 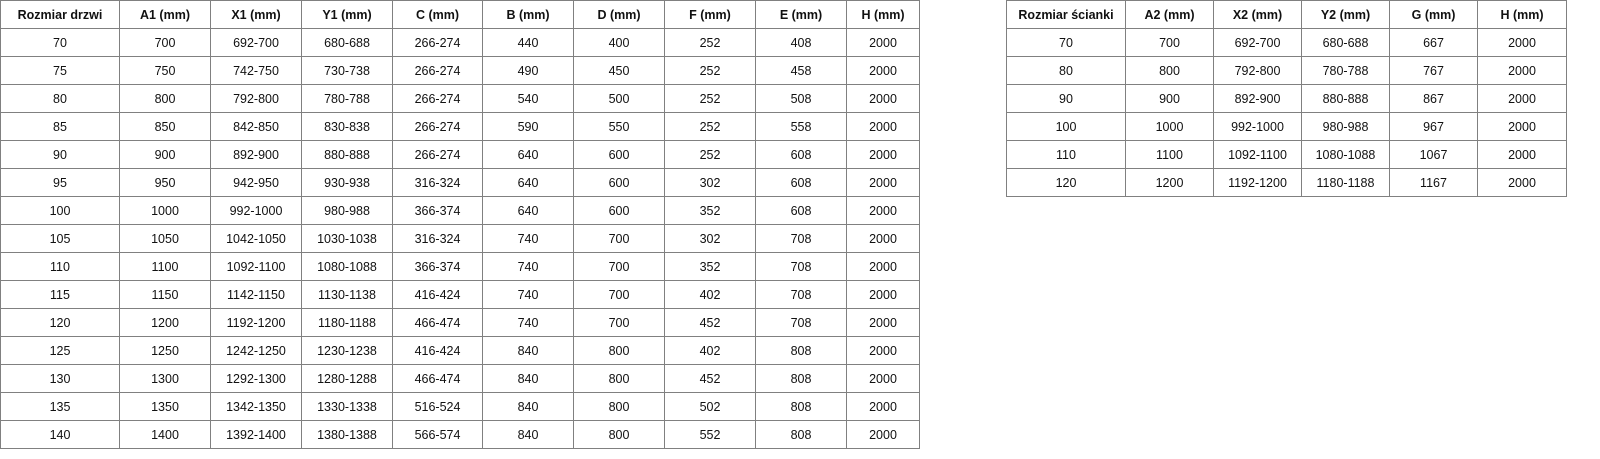 What do you see at coordinates (60, 378) in the screenshot?
I see `table-cell: 130` at bounding box center [60, 378].